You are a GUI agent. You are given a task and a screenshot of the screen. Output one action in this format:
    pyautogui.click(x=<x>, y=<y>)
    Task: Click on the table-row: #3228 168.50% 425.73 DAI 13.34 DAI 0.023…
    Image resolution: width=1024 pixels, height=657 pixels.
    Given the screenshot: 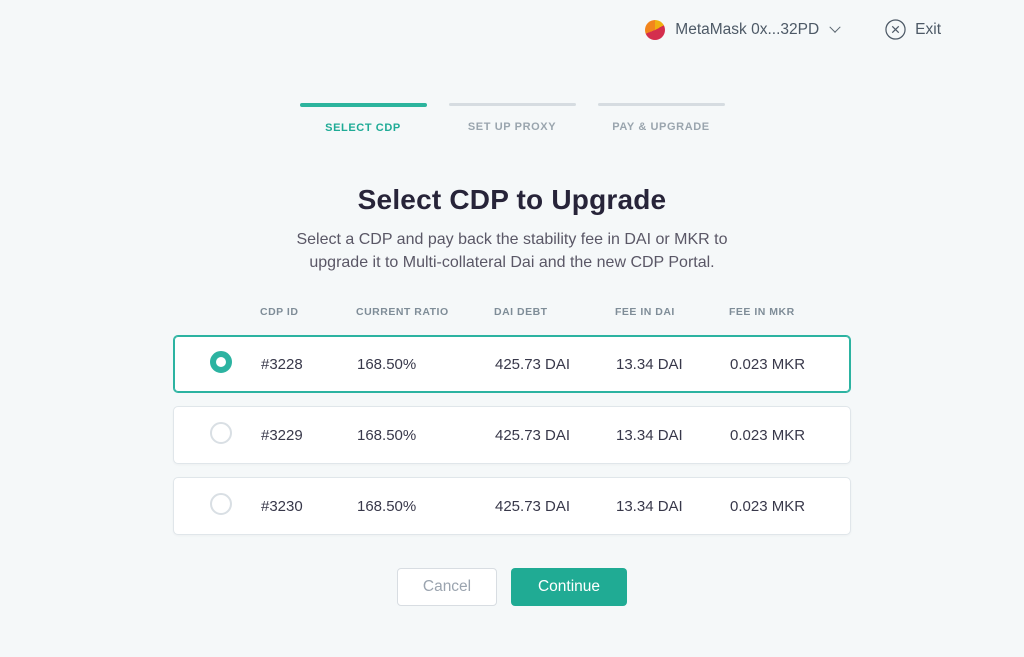 What is the action you would take?
    pyautogui.click(x=512, y=364)
    